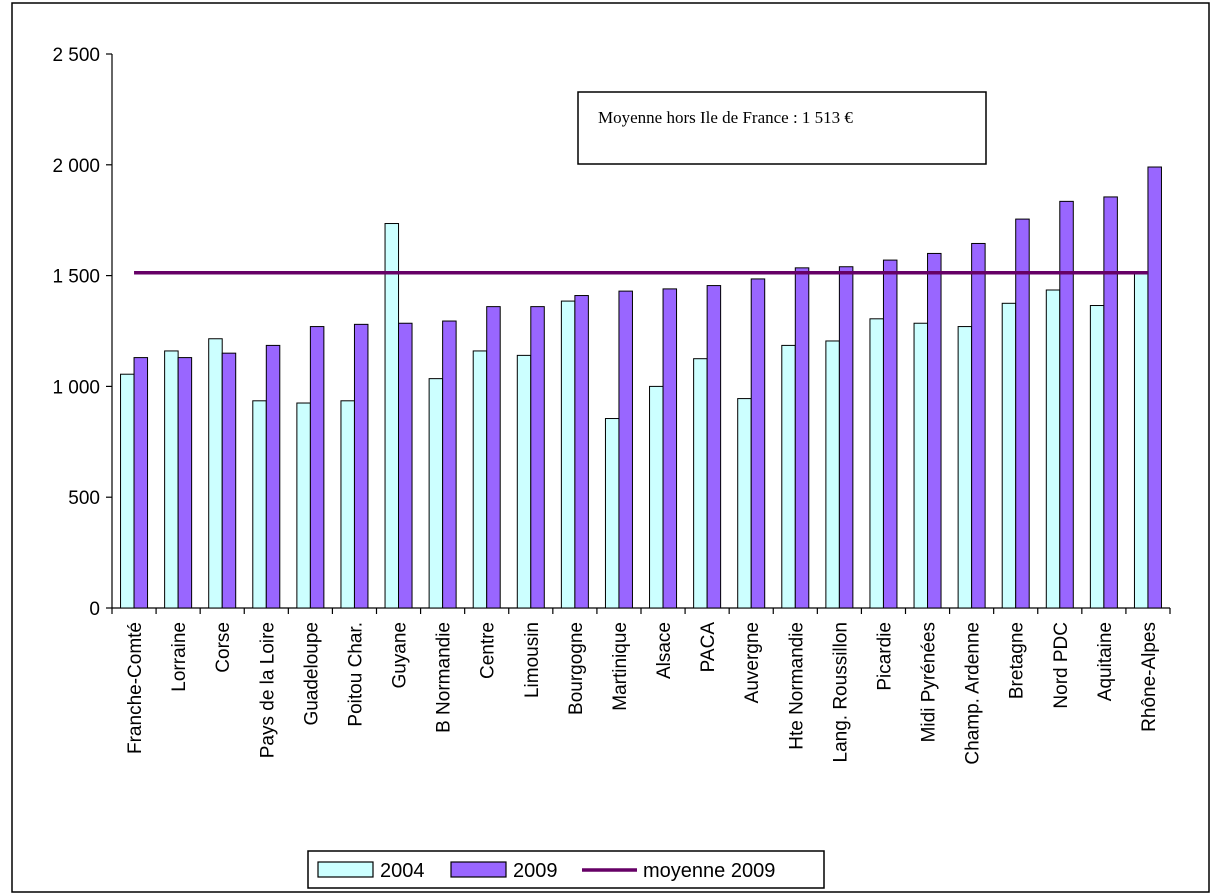  I want to click on legend-frame, so click(566, 869).